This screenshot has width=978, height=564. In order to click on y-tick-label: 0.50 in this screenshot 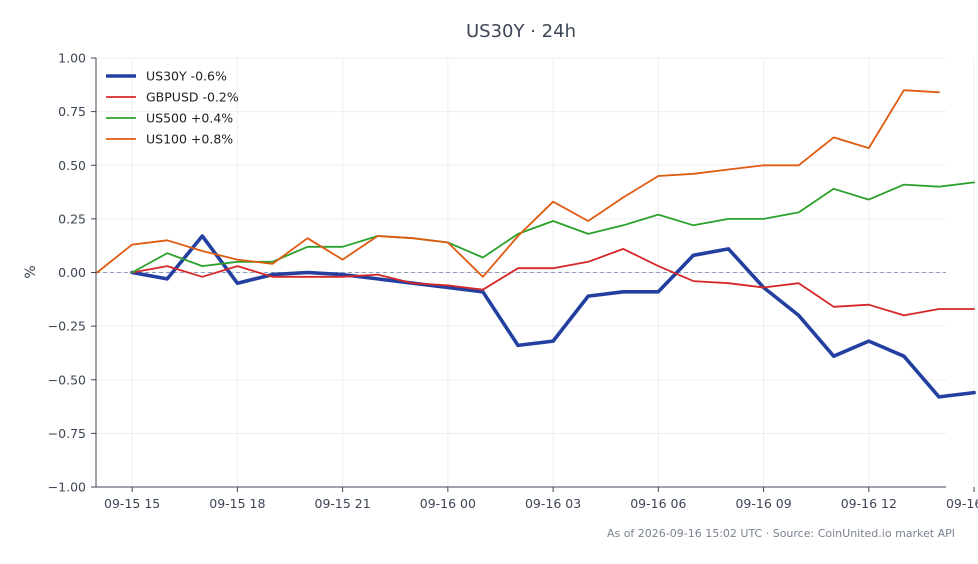, I will do `click(72, 165)`.